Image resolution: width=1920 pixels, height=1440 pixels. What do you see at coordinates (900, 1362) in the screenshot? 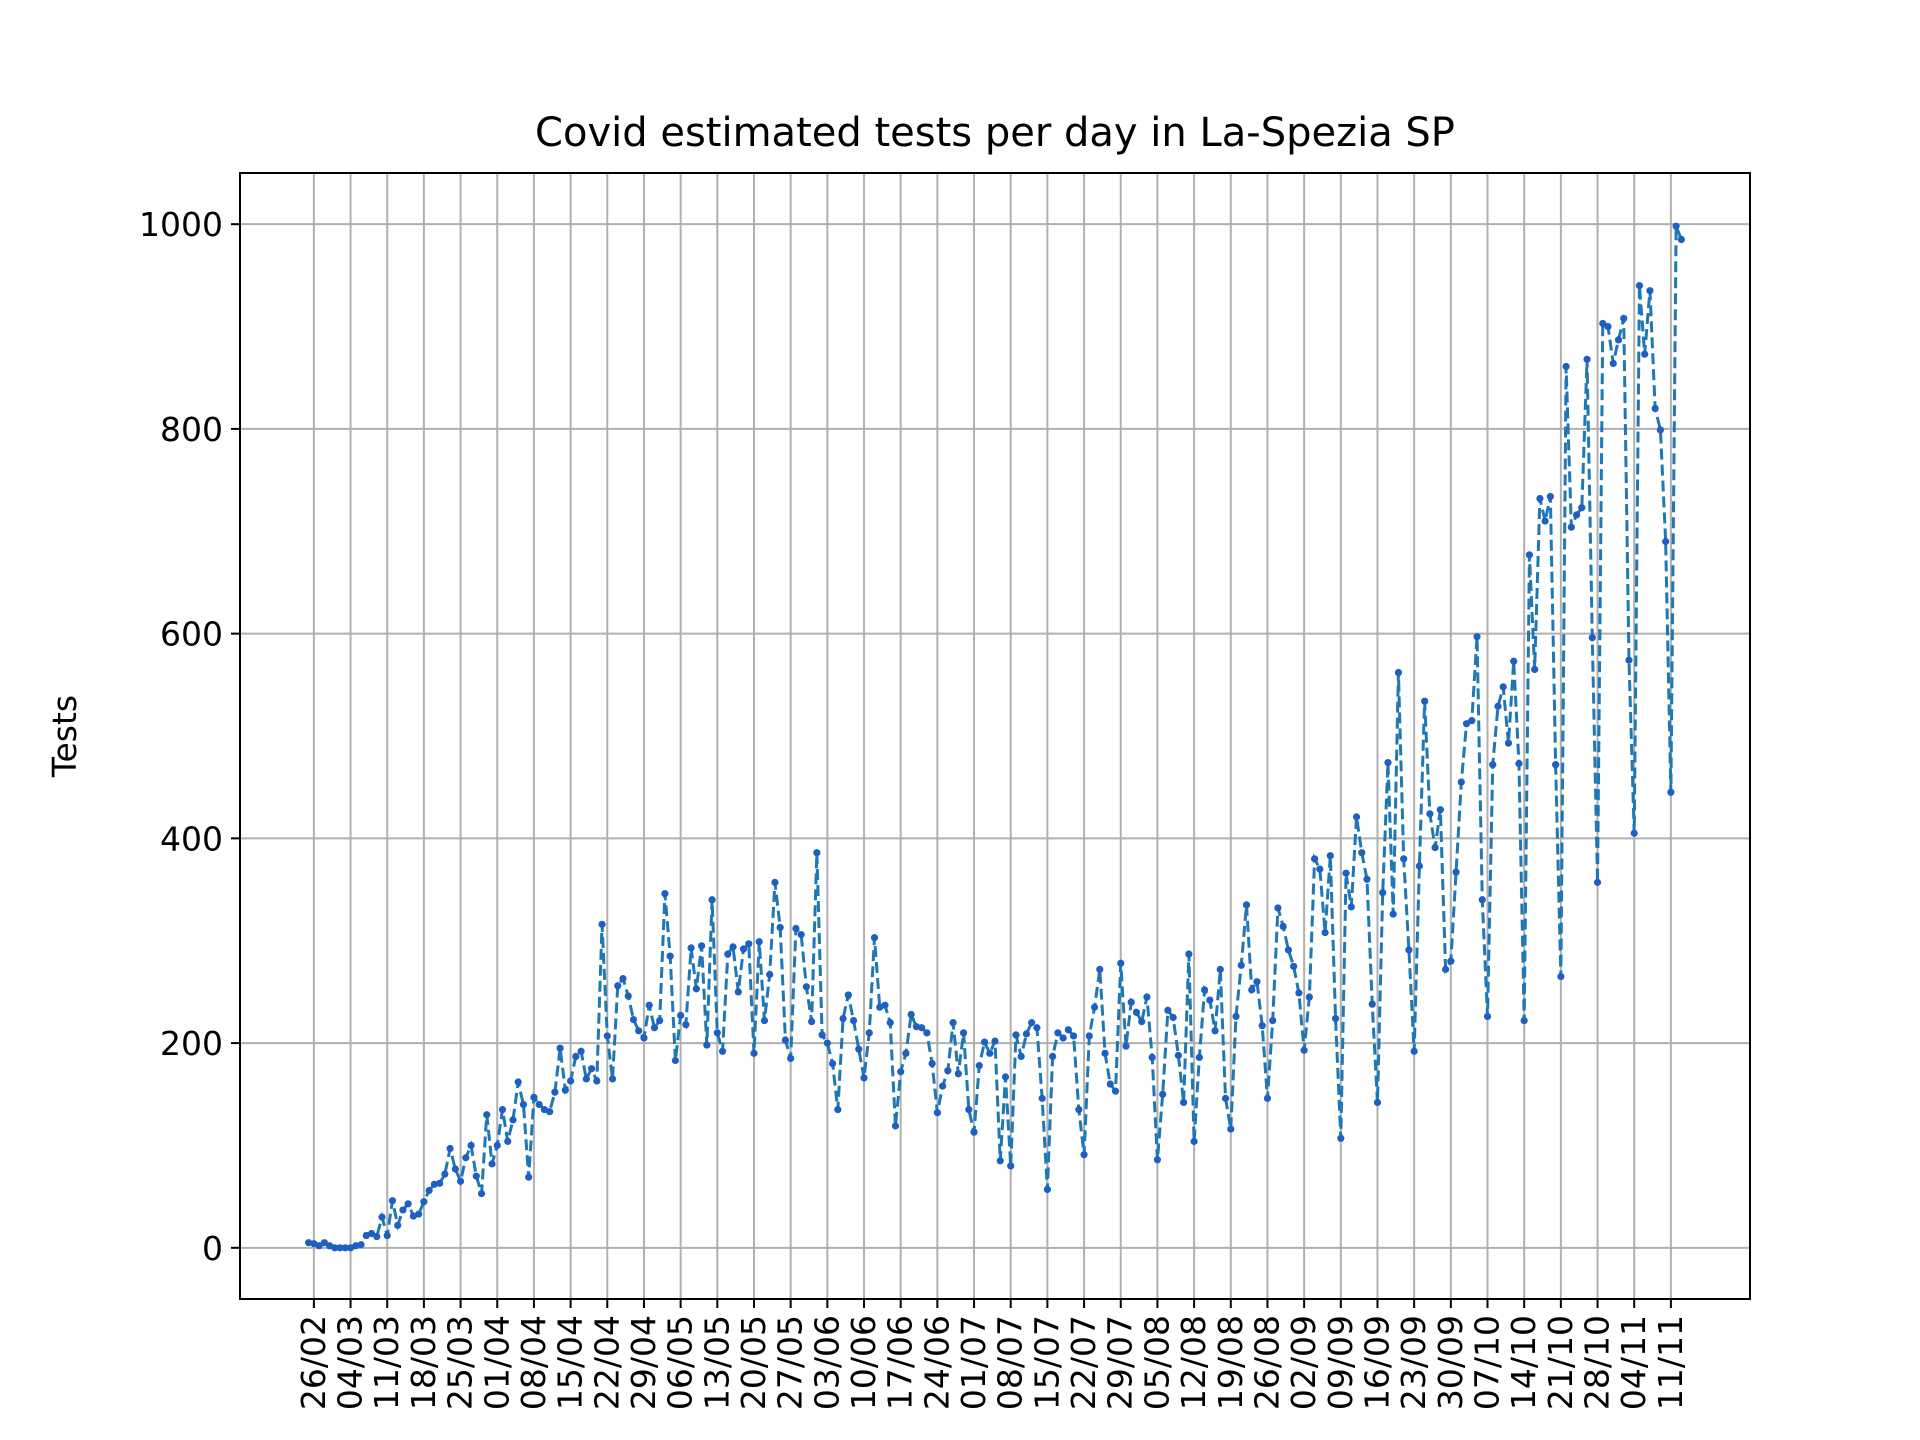
I see `x-tick-label: 17/06` at bounding box center [900, 1362].